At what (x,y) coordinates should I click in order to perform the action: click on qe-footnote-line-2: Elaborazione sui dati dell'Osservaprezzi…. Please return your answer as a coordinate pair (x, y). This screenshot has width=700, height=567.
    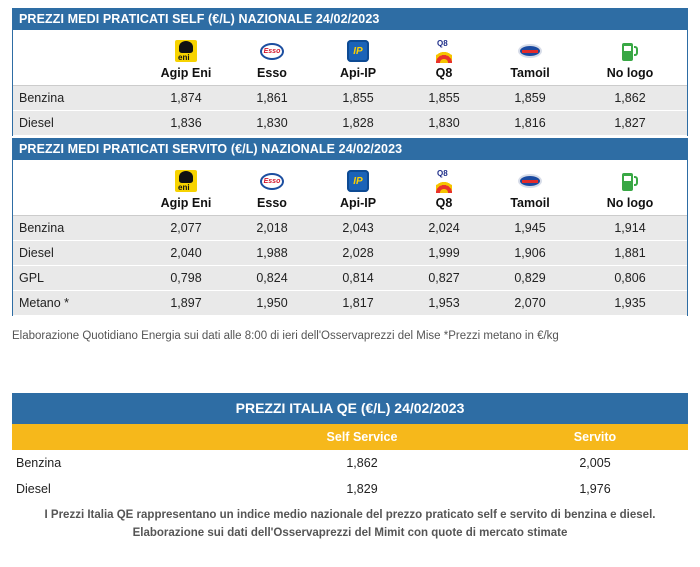
    Looking at the image, I should click on (350, 533).